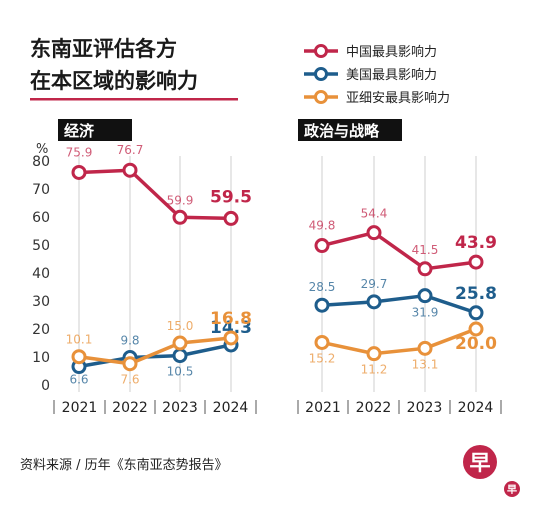 The width and height of the screenshot is (534, 512). What do you see at coordinates (374, 214) in the screenshot?
I see `data-label-china: 54.4` at bounding box center [374, 214].